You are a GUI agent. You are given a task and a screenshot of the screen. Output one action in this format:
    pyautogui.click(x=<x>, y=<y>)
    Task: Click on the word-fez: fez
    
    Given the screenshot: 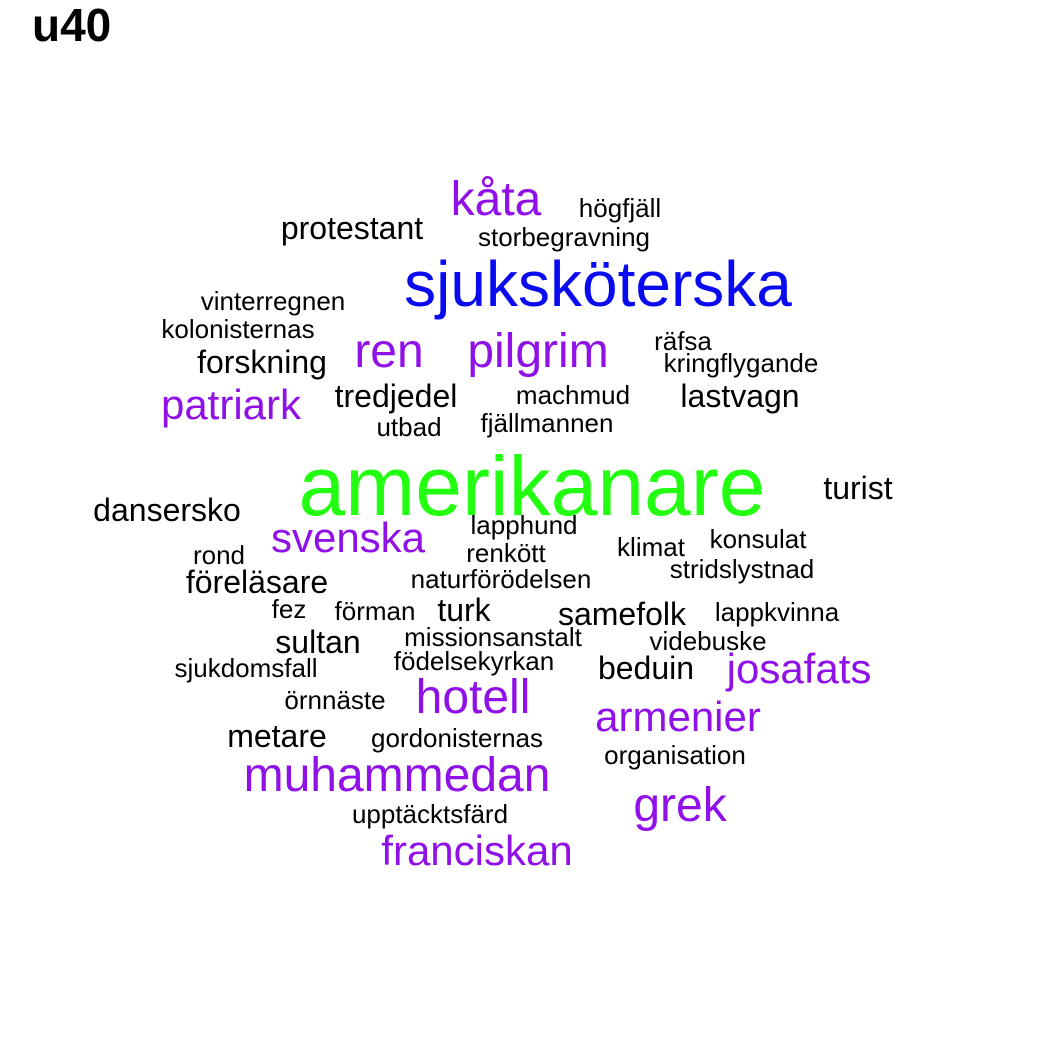 What is the action you would take?
    pyautogui.click(x=289, y=609)
    